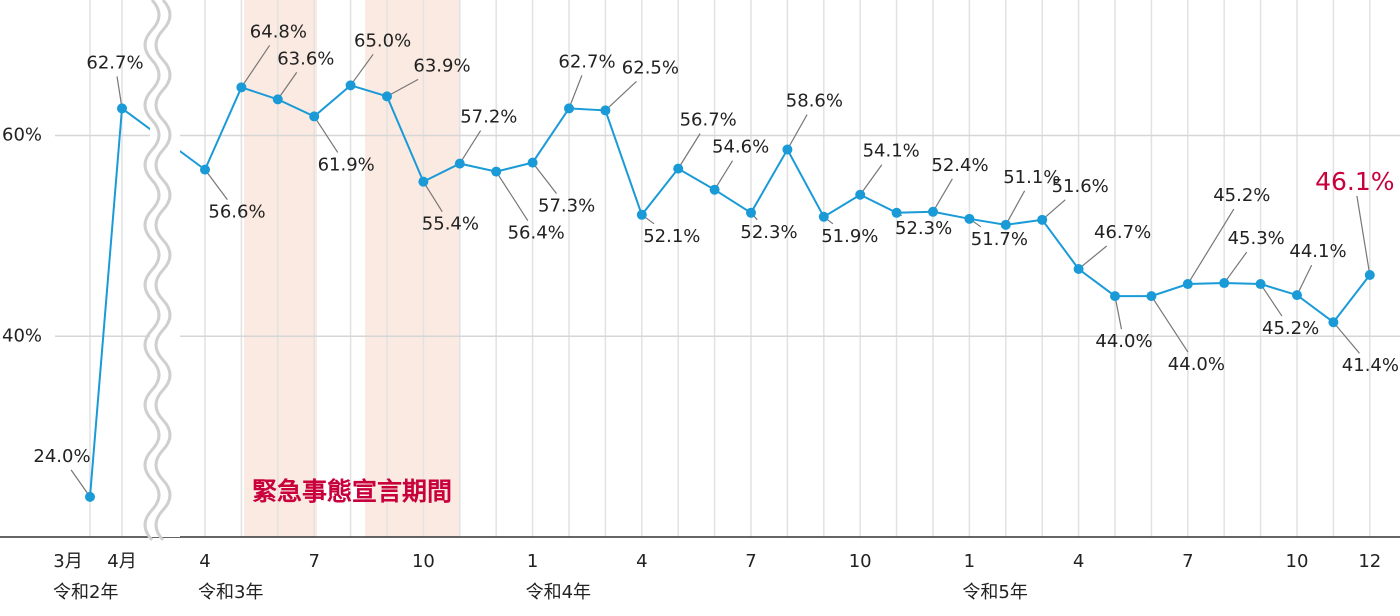  What do you see at coordinates (1080, 186) in the screenshot?
I see `value-label: 51.6%` at bounding box center [1080, 186].